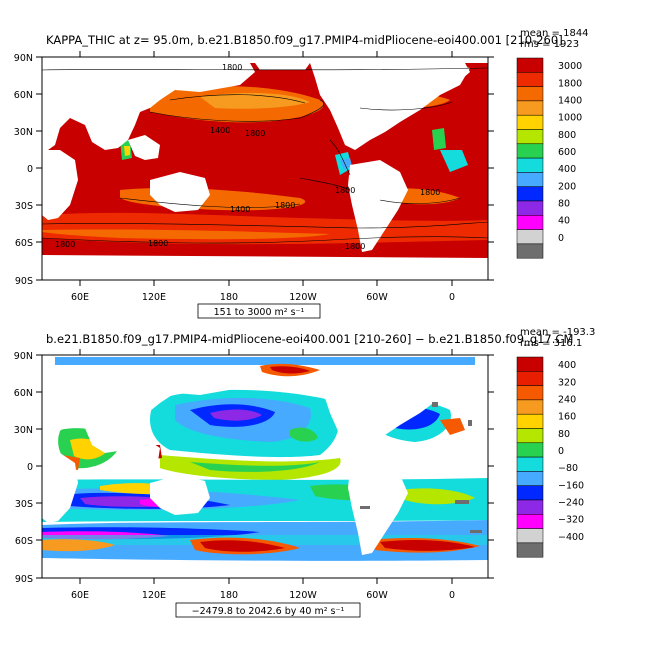  Describe the element at coordinates (551, 343) in the screenshot. I see `stat-rms: rms = 316.1` at that location.